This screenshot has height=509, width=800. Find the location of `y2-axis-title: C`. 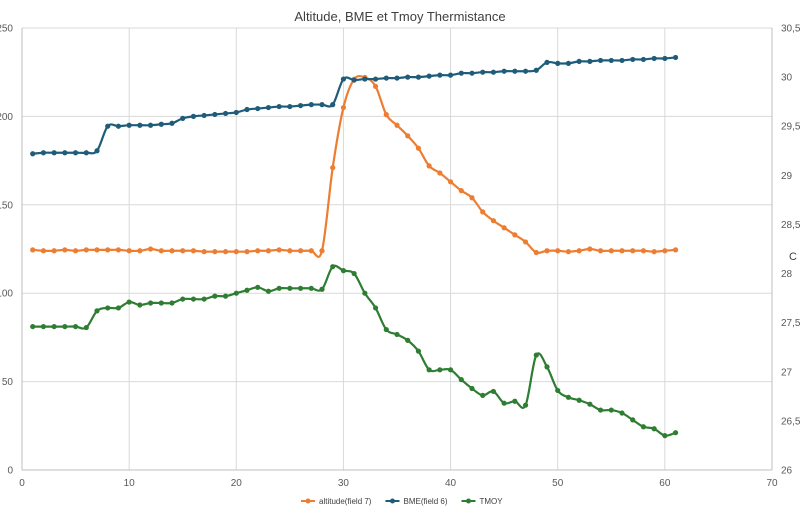

y2-axis-title: C is located at coordinates (793, 257).